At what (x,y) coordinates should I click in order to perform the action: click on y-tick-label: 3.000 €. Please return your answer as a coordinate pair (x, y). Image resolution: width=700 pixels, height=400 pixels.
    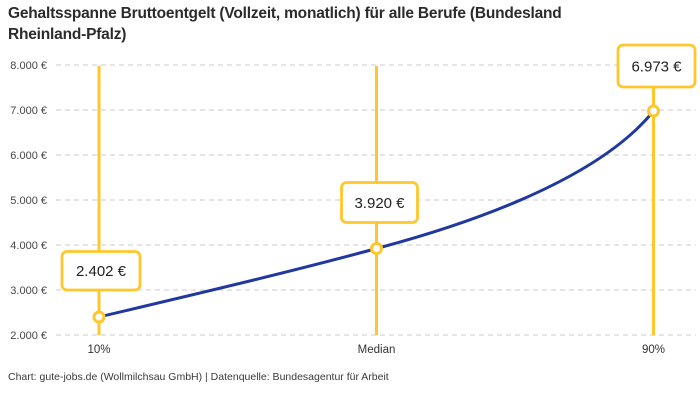
    Looking at the image, I should click on (28, 291).